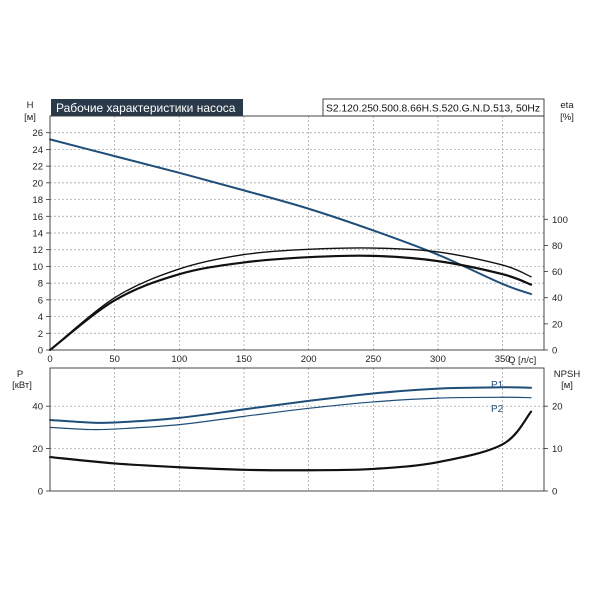 The image size is (600, 600). Describe the element at coordinates (567, 385) in the screenshot. I see `bottom-y-right-unit: [м]` at that location.